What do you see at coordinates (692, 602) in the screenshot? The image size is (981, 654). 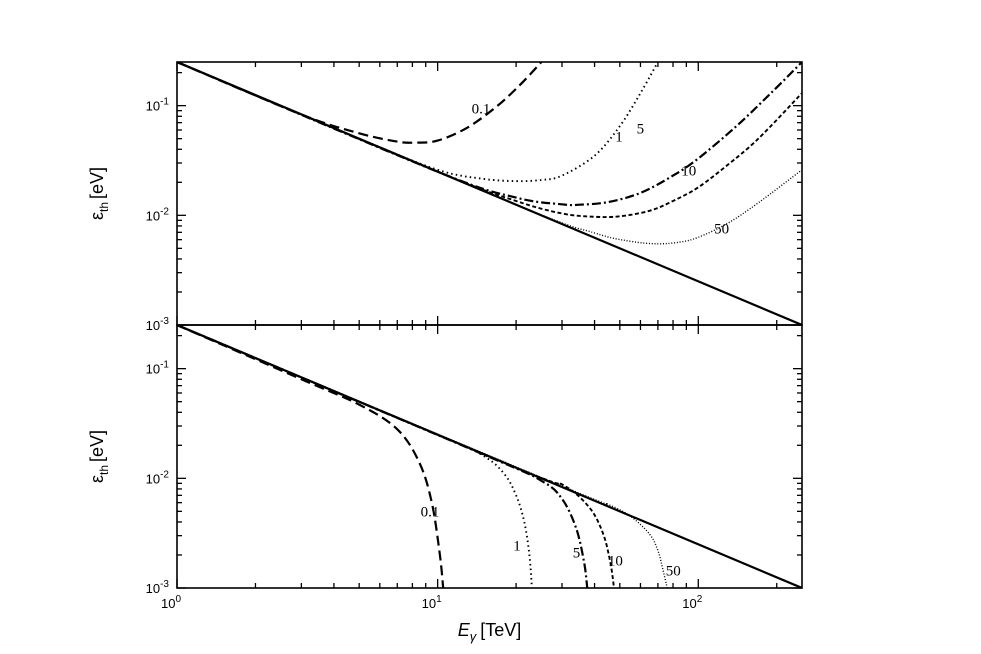 I see `x-tick-label: 10²` at bounding box center [692, 602].